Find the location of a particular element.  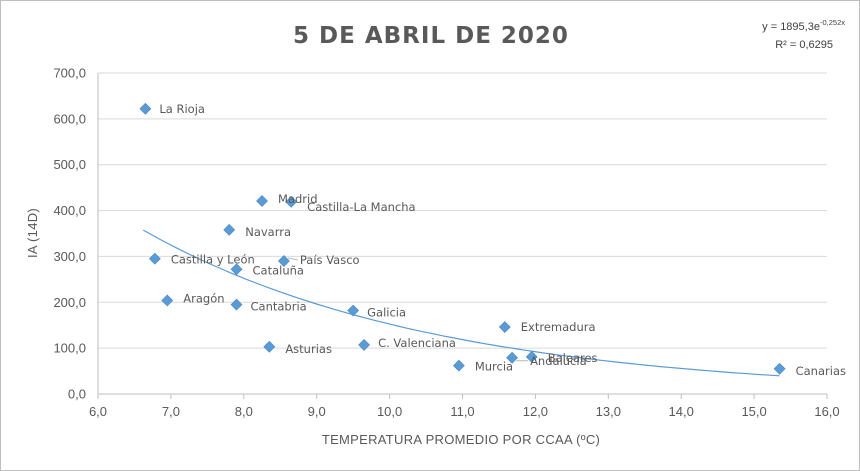

trendline-equation-exponent: -0,252x is located at coordinates (832, 22).